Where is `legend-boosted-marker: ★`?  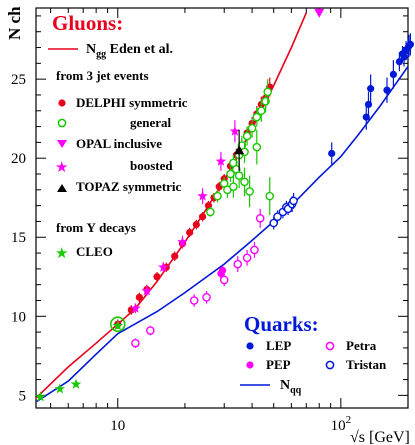 legend-boosted-marker: ★ is located at coordinates (61, 168).